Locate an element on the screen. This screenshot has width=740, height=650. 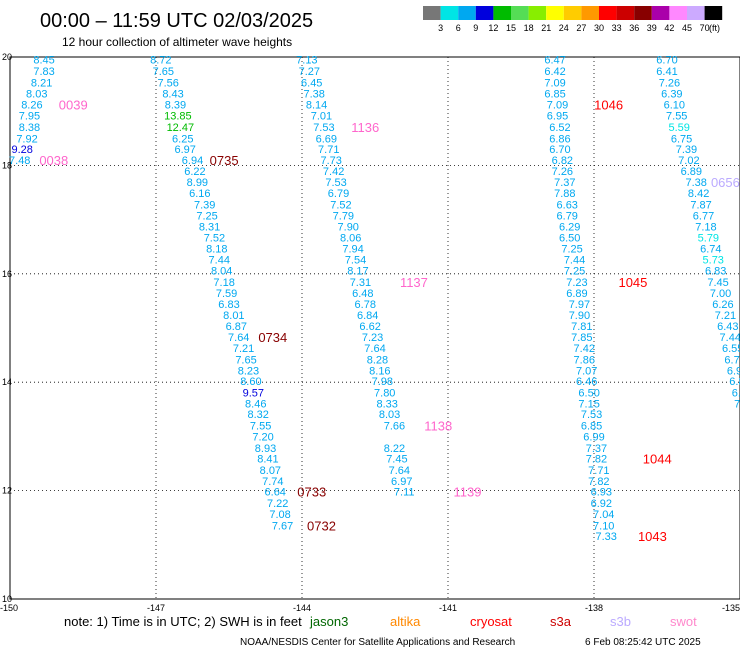
wave-height-value: 6.64 is located at coordinates (275, 493).